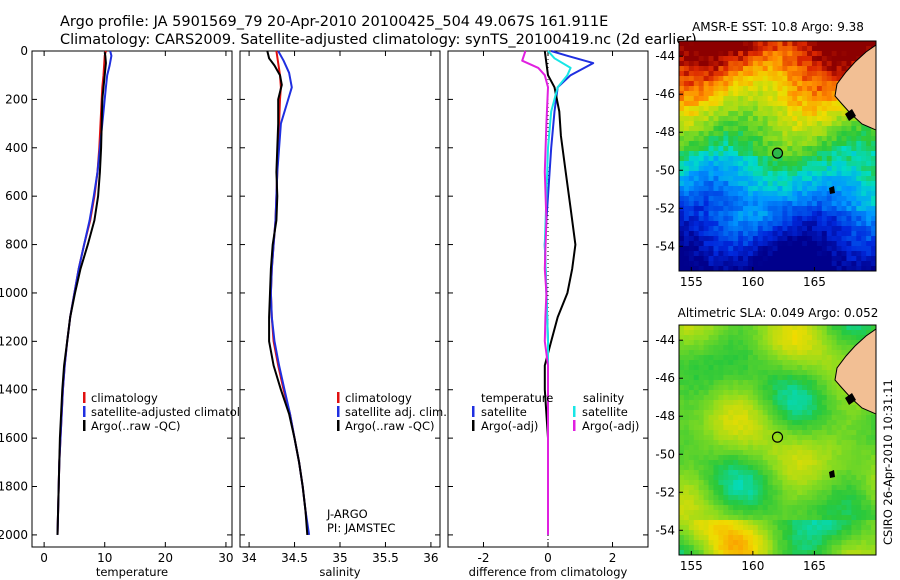 This screenshot has width=900, height=580. What do you see at coordinates (814, 566) in the screenshot?
I see `x-tick-label: 165` at bounding box center [814, 566].